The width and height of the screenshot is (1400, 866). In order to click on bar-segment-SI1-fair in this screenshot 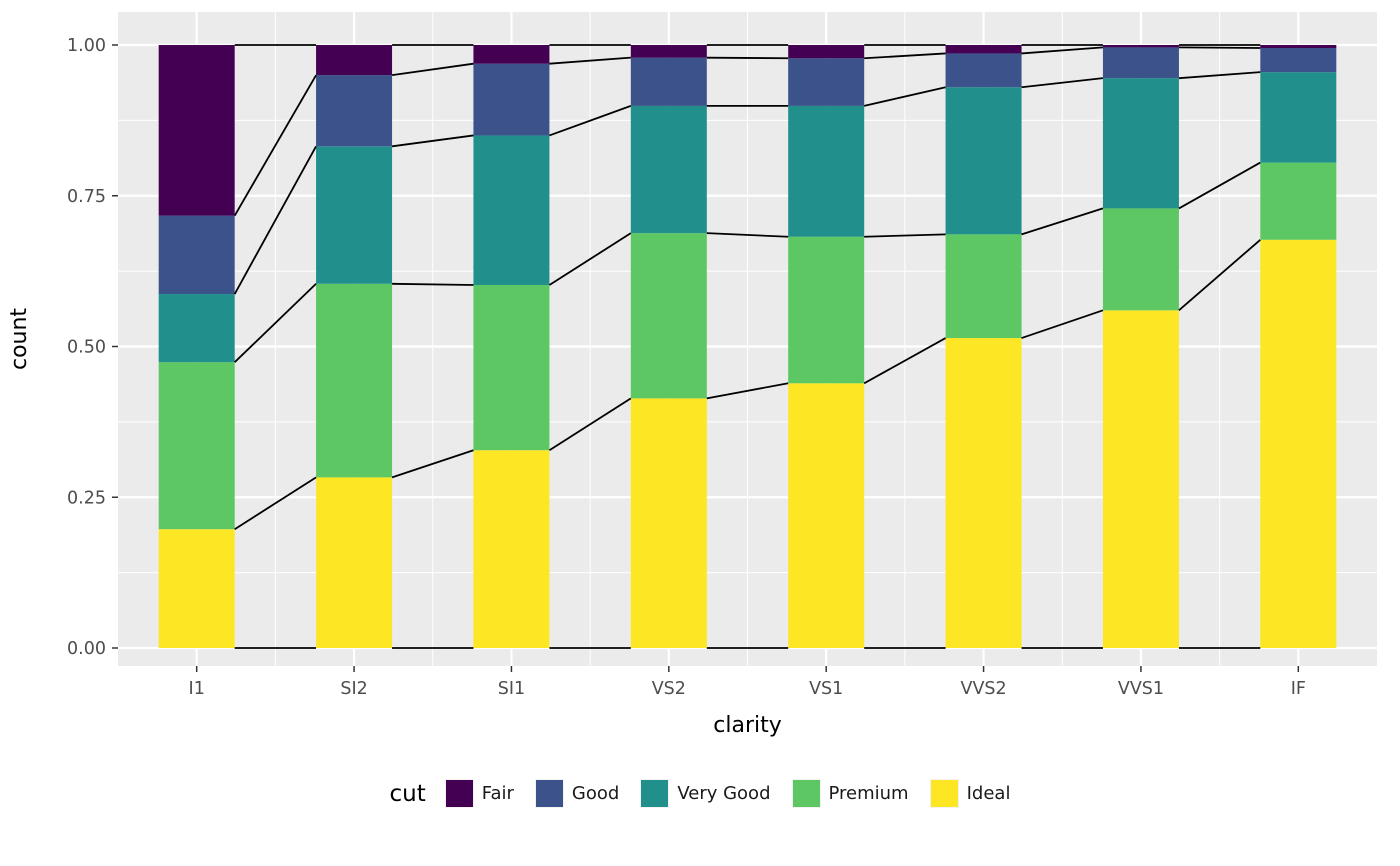, I will do `click(511, 54)`.